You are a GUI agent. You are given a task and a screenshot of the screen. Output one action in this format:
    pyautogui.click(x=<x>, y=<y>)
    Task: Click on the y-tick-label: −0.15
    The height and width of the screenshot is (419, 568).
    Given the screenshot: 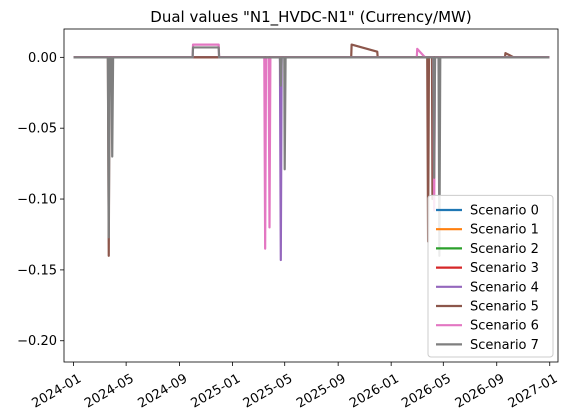 What is the action you would take?
    pyautogui.click(x=37, y=270)
    